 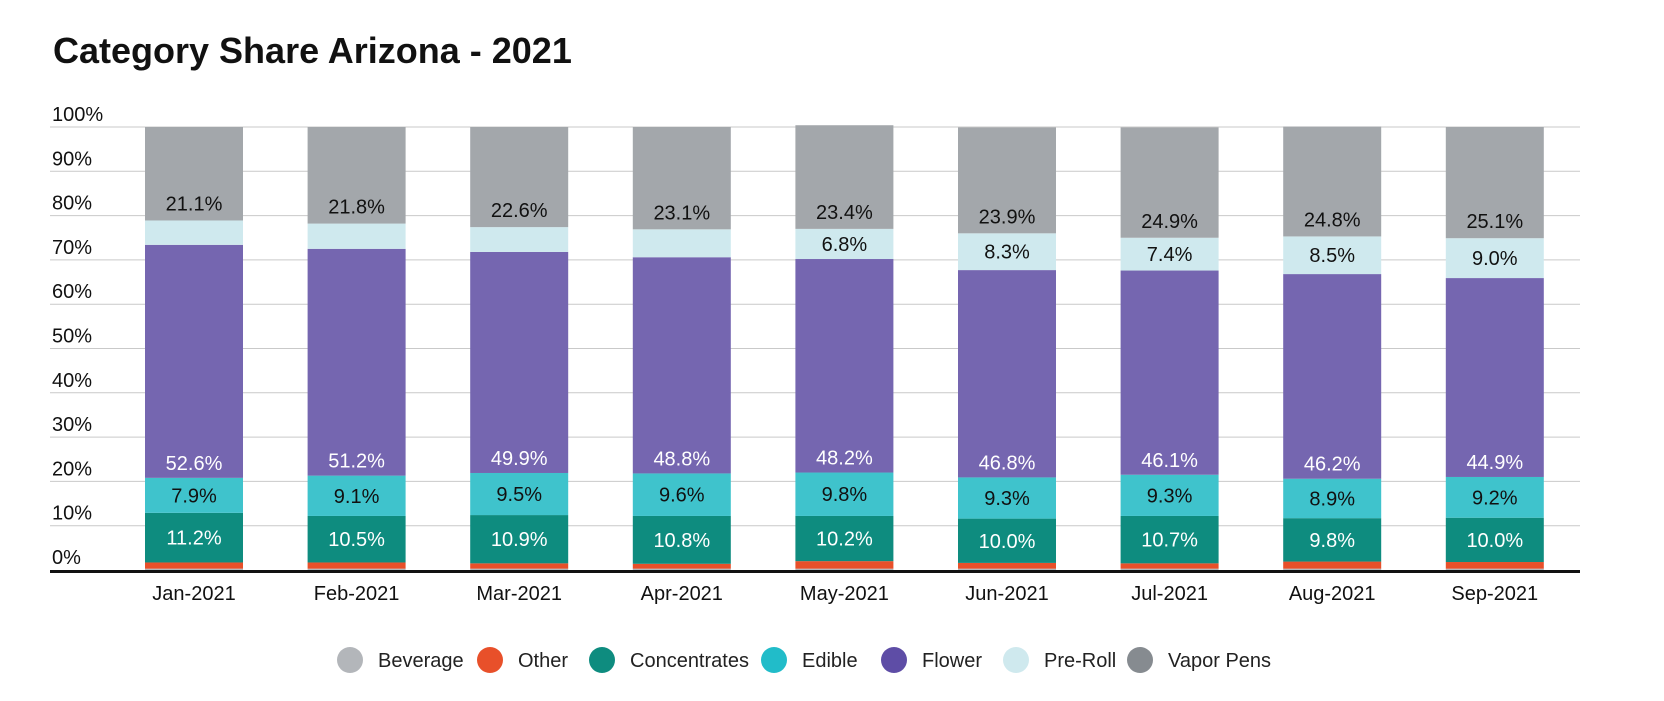 What do you see at coordinates (844, 213) in the screenshot?
I see `data-label: 23.4%` at bounding box center [844, 213].